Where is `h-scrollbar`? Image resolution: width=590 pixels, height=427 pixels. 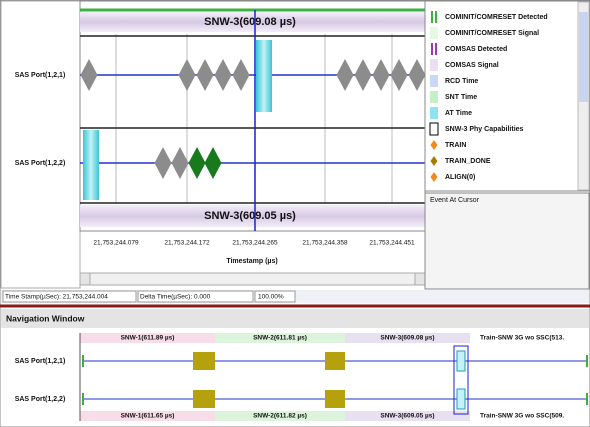 h-scrollbar is located at coordinates (252, 279).